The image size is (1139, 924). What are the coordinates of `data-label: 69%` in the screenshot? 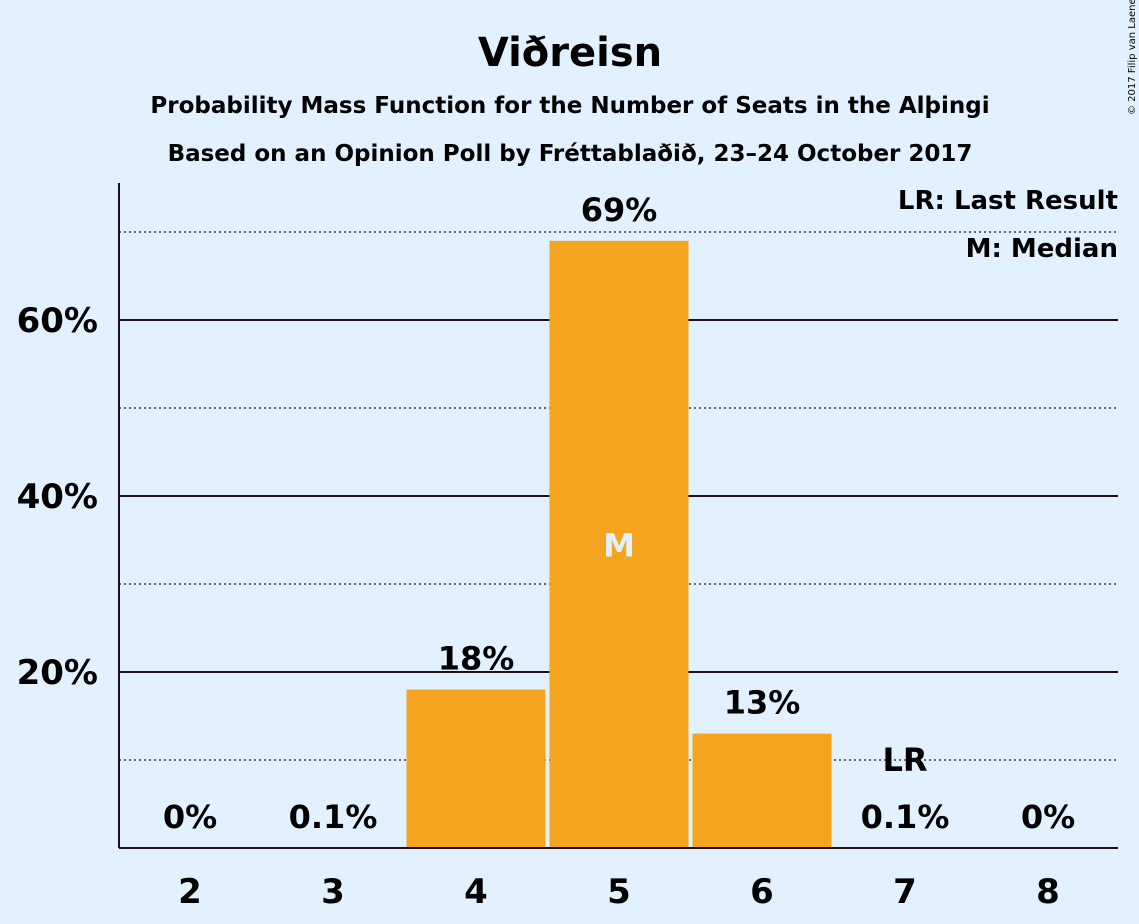 It's located at (619, 210).